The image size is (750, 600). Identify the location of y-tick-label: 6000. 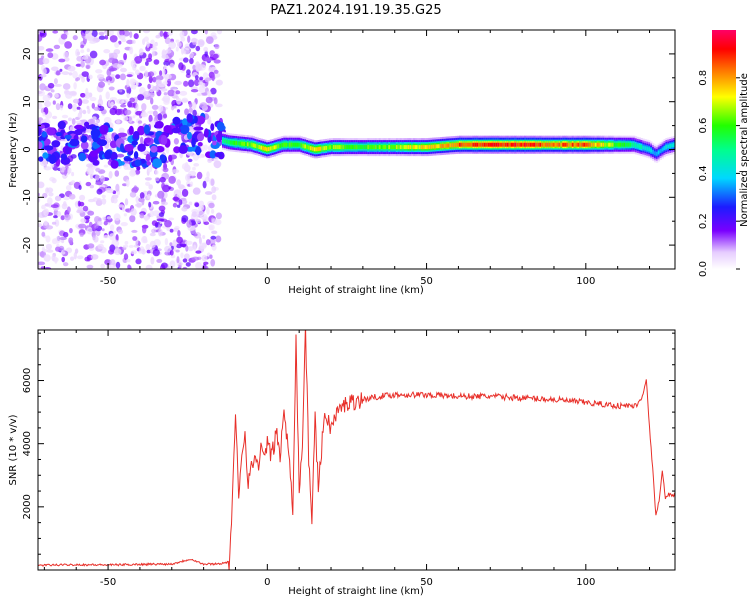
(27, 380).